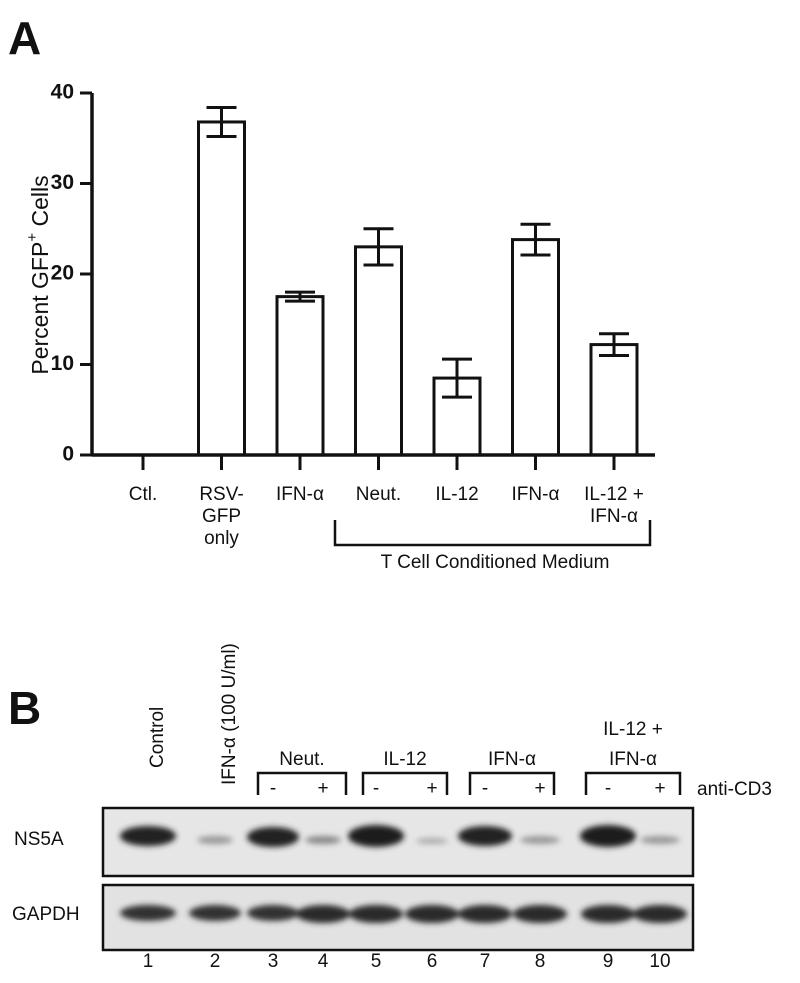  Describe the element at coordinates (273, 961) in the screenshot. I see `lane-number: 3` at that location.